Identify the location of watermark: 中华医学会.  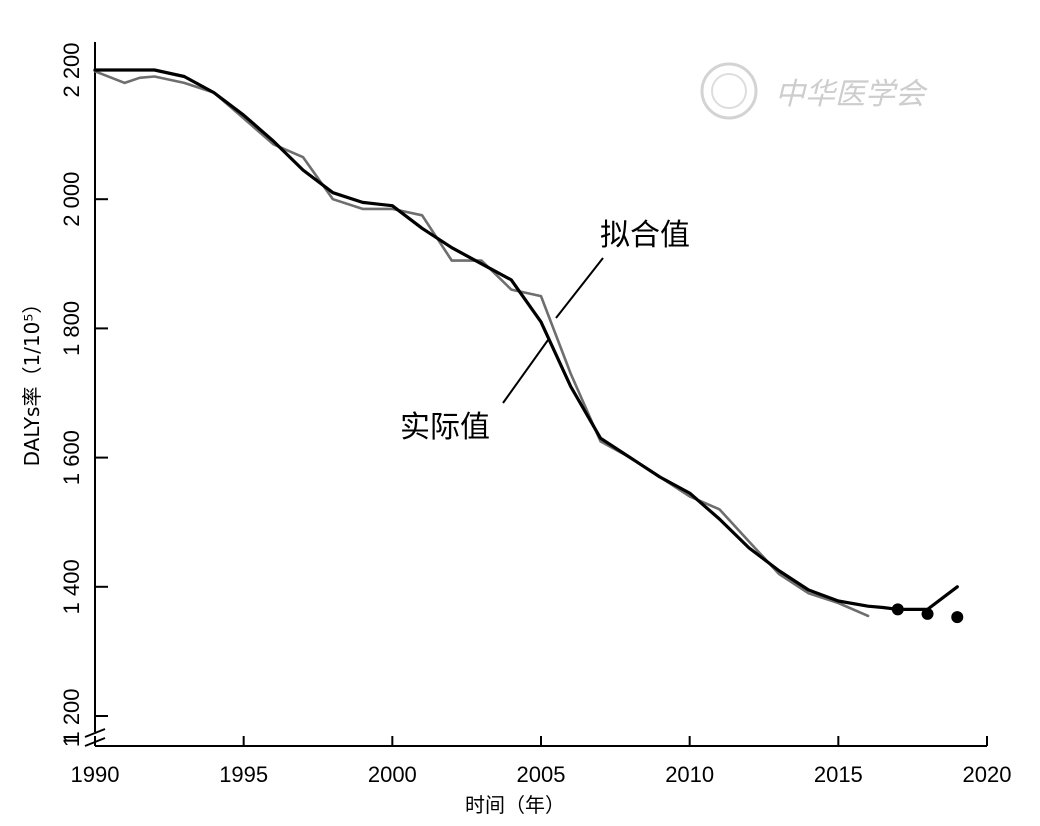
(814, 91).